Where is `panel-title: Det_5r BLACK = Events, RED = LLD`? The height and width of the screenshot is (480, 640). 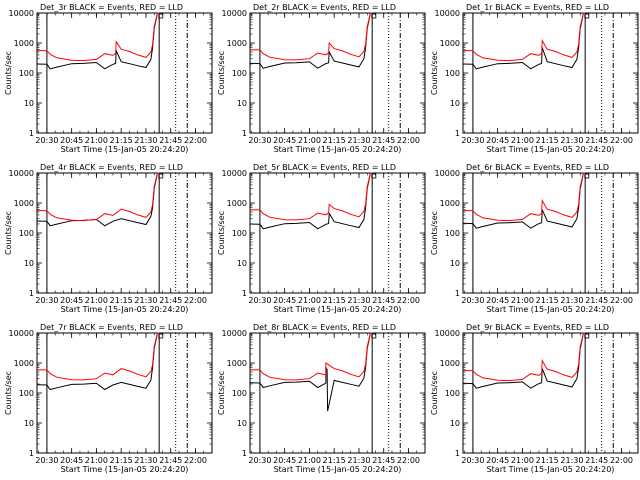 panel-title: Det_5r BLACK = Events, RED = LLD is located at coordinates (324, 167).